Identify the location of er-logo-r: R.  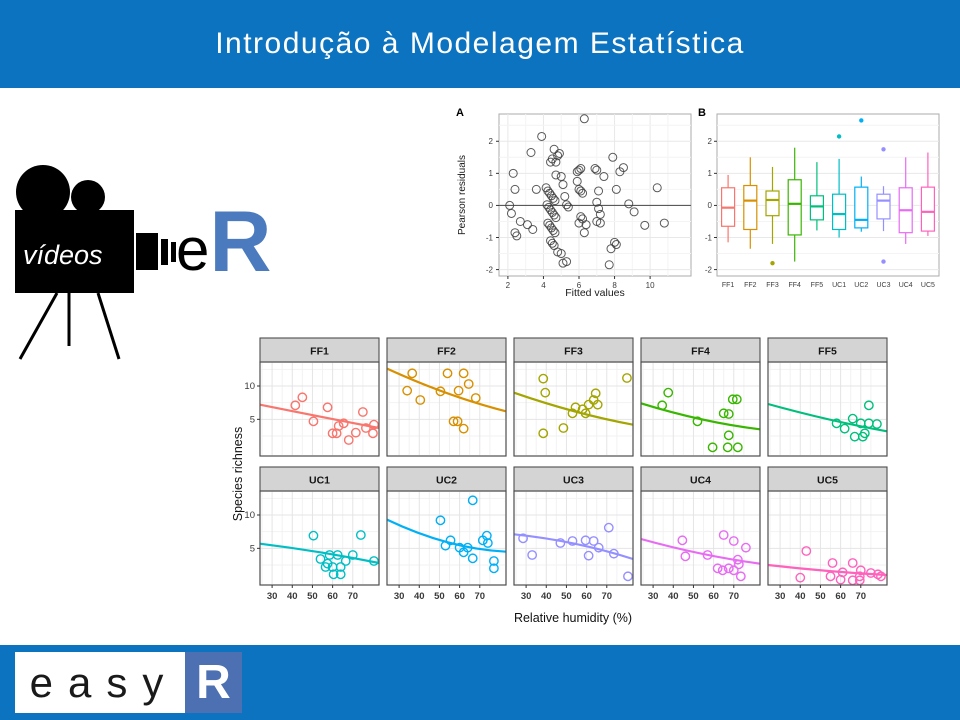
(240, 242).